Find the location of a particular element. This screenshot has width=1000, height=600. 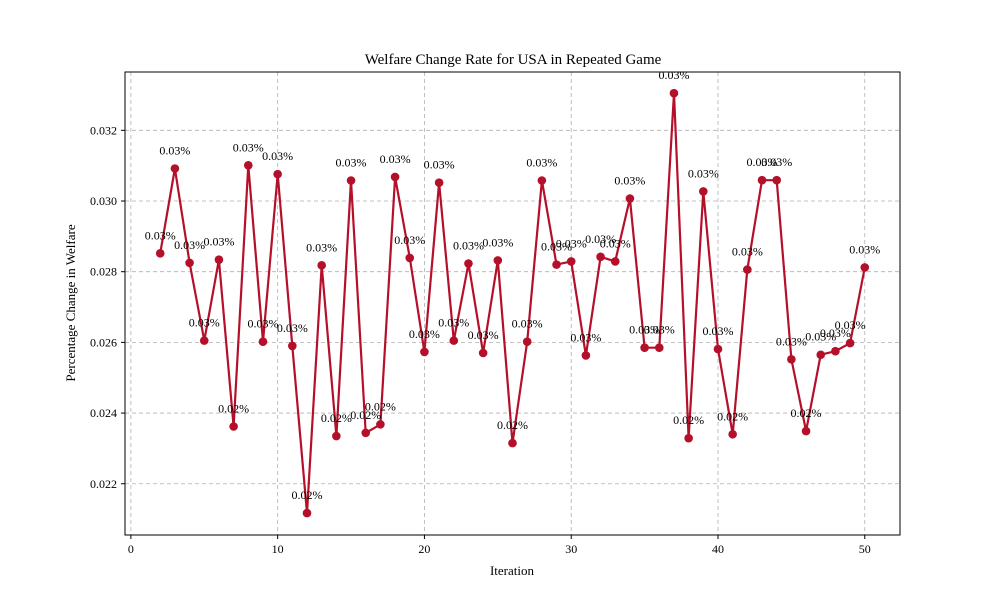

x-tick-label: 30 is located at coordinates (571, 549).